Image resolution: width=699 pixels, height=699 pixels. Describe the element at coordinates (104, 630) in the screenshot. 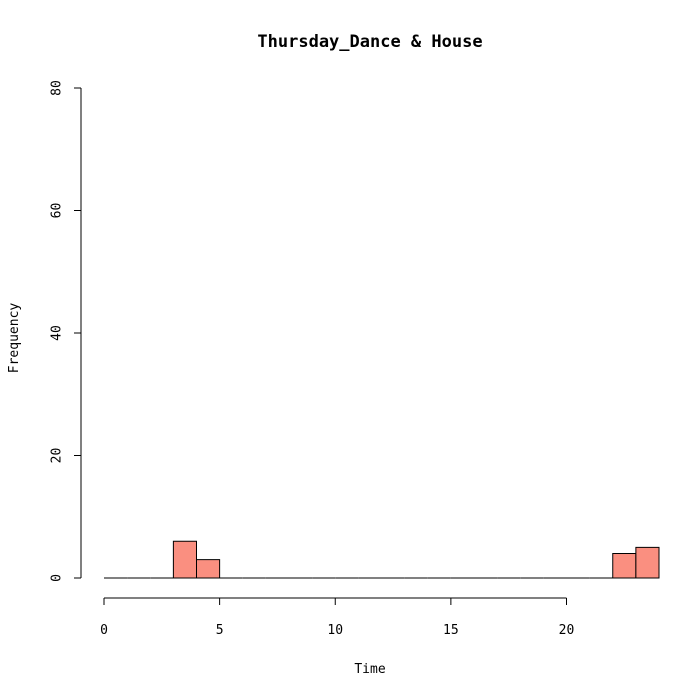

I see `x-tick-label-0: 0` at that location.